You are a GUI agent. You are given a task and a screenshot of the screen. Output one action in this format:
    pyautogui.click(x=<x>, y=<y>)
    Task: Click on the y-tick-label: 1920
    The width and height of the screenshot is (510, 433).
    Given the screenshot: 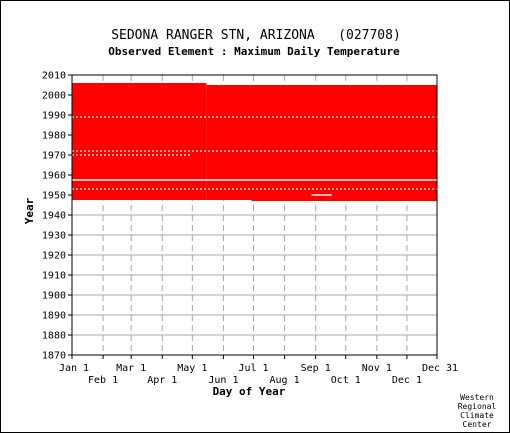 What is the action you would take?
    pyautogui.click(x=54, y=256)
    